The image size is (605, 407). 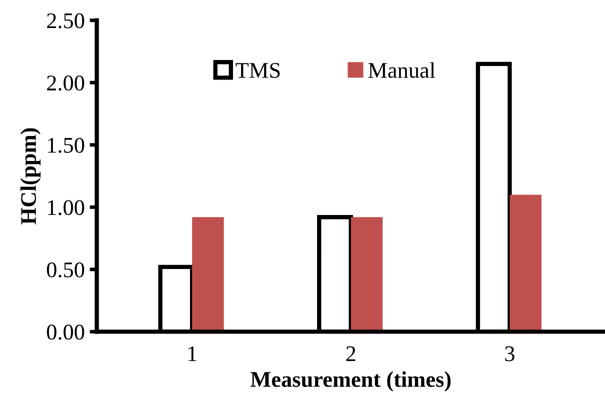 What do you see at coordinates (66, 208) in the screenshot?
I see `y-tick-label: 1.00` at bounding box center [66, 208].